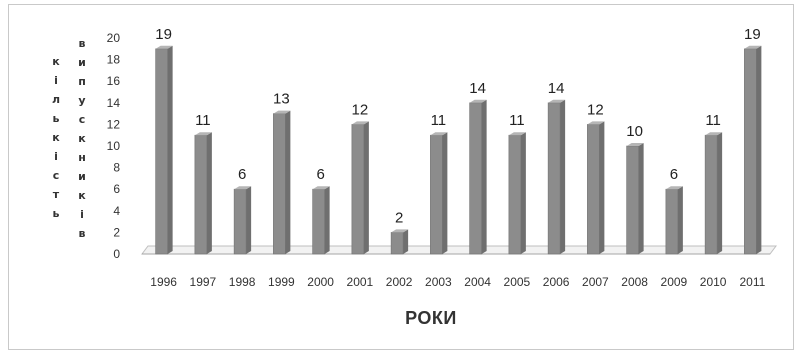 This screenshot has height=356, width=802. What do you see at coordinates (116, 168) in the screenshot?
I see `y-tick-label: 8` at bounding box center [116, 168].